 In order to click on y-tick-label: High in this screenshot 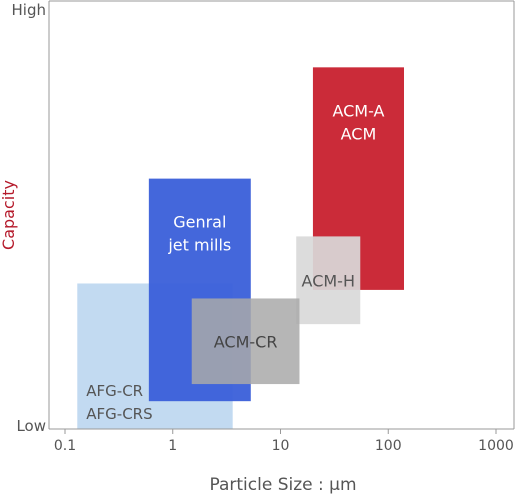, I will do `click(29, 10)`.